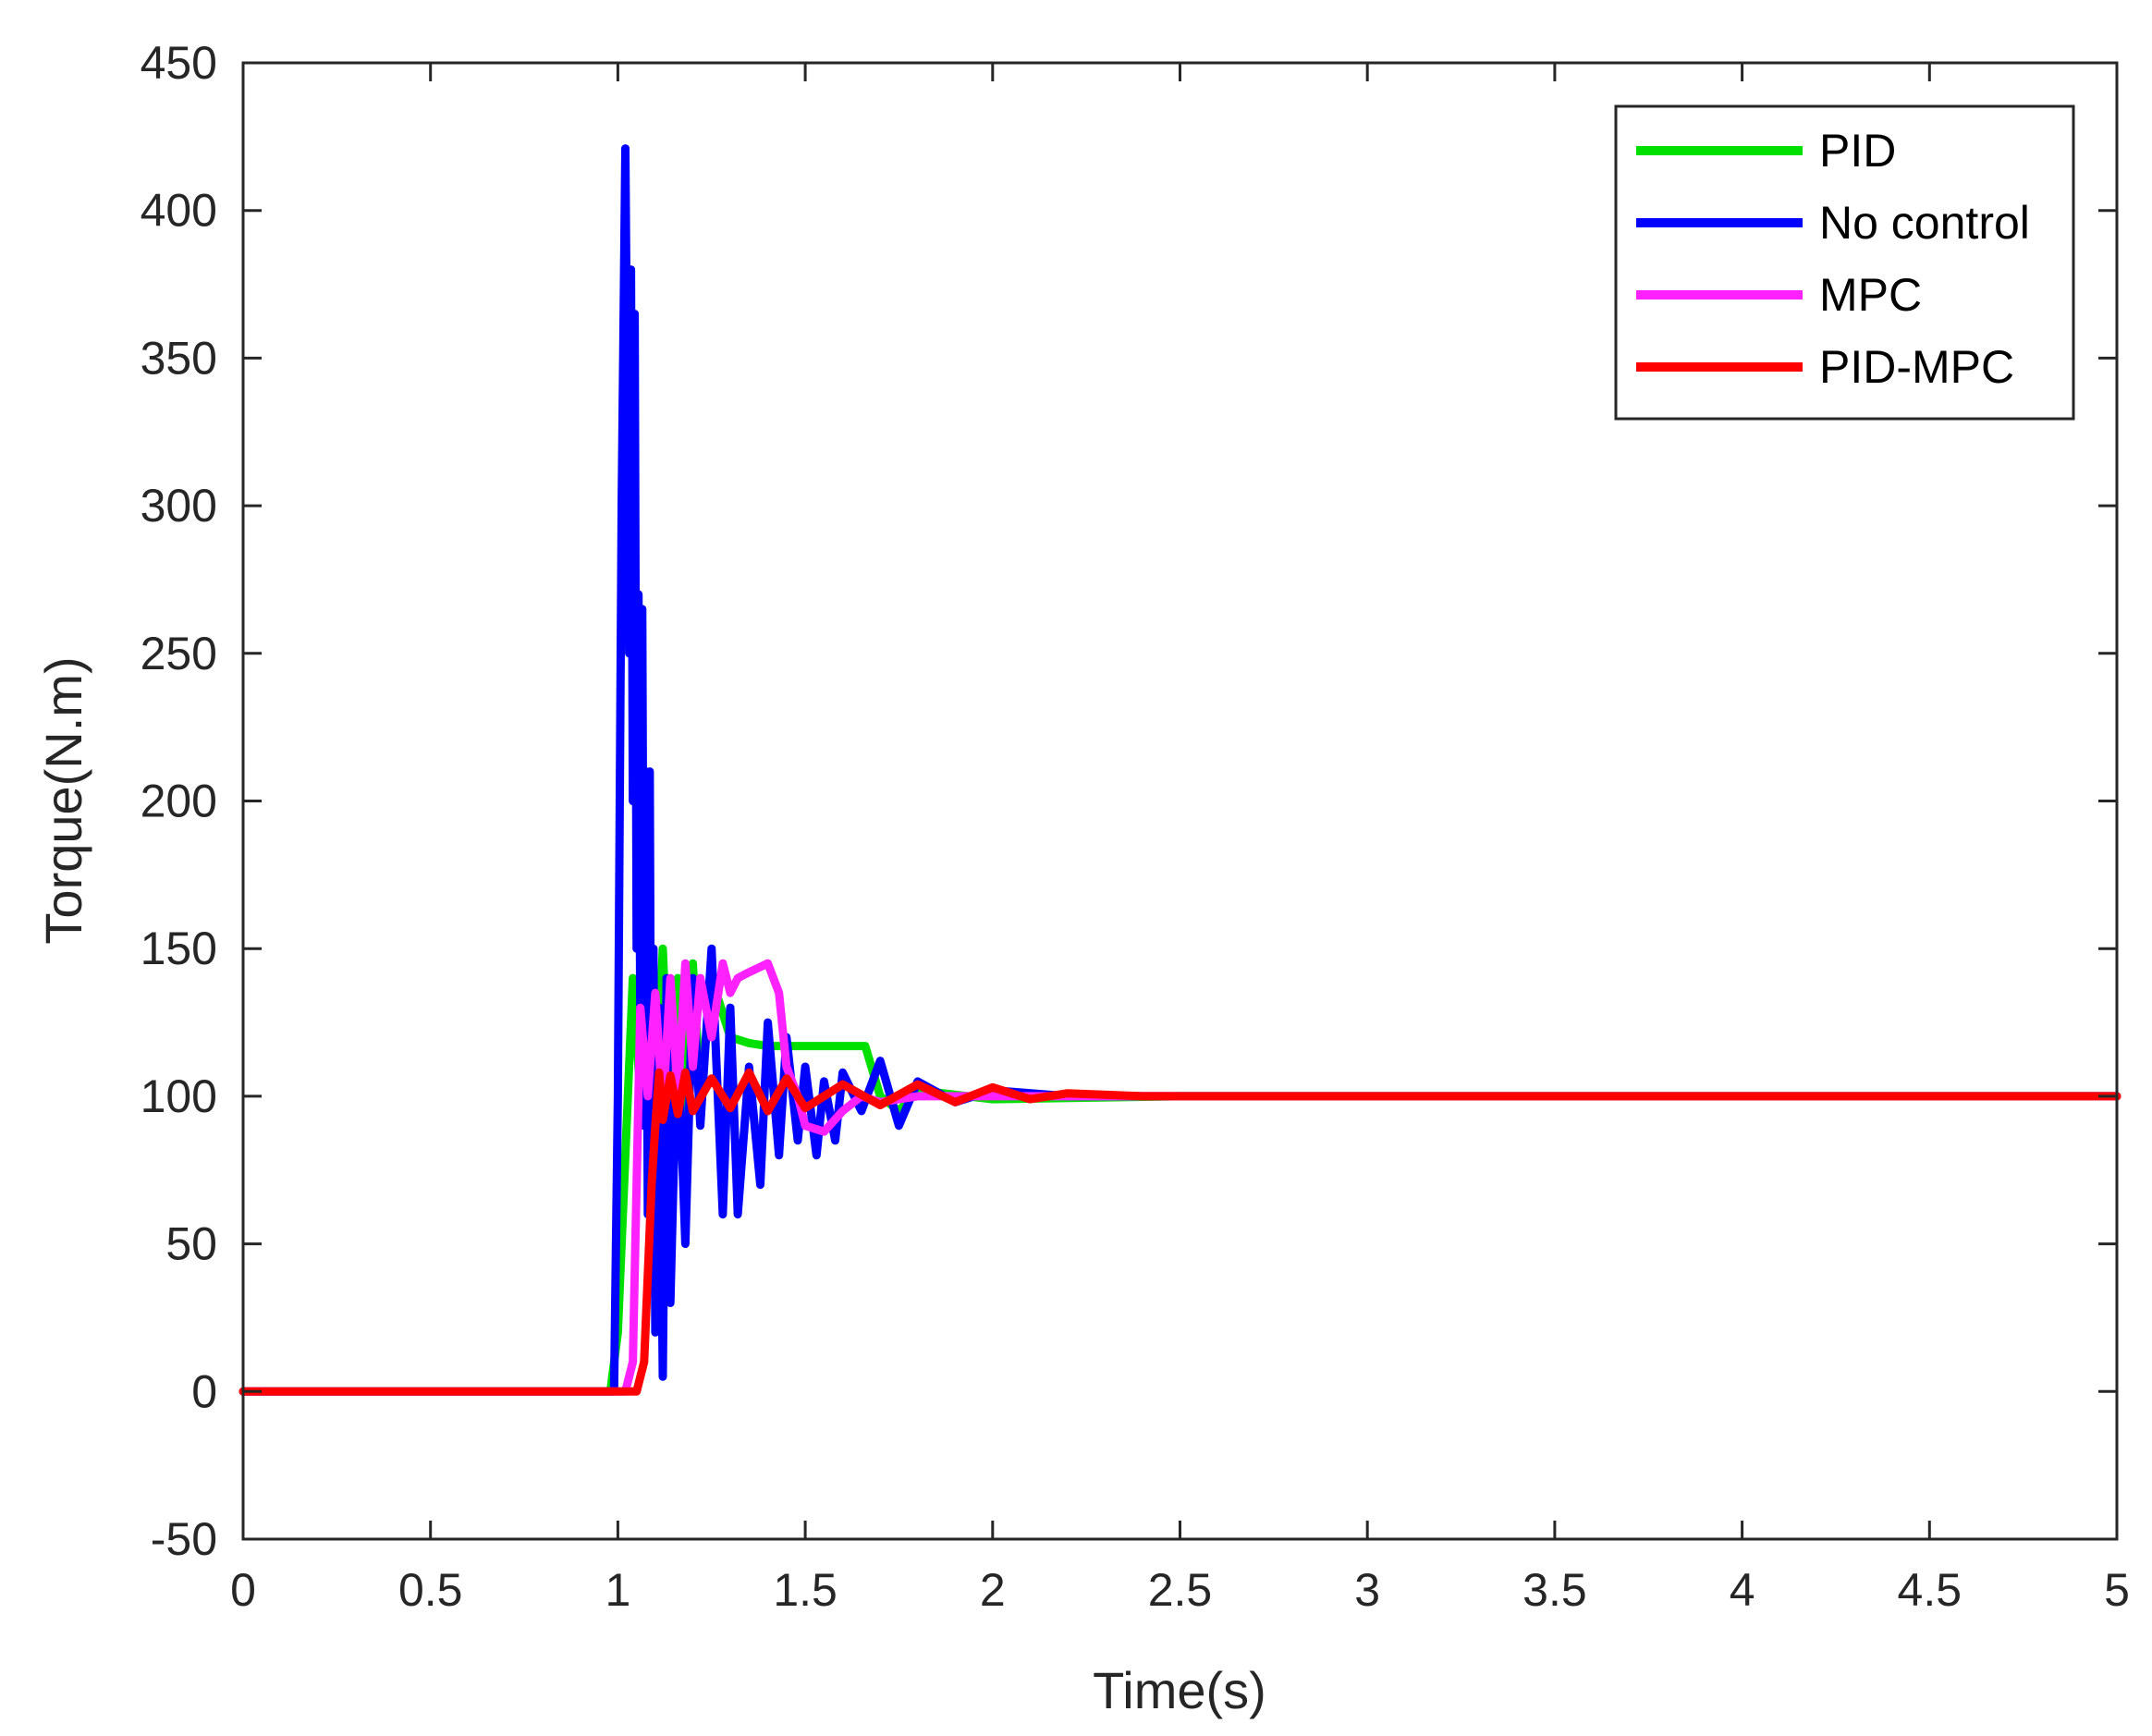  Describe the element at coordinates (1930, 1590) in the screenshot. I see `x-tick-label: 4.5` at that location.